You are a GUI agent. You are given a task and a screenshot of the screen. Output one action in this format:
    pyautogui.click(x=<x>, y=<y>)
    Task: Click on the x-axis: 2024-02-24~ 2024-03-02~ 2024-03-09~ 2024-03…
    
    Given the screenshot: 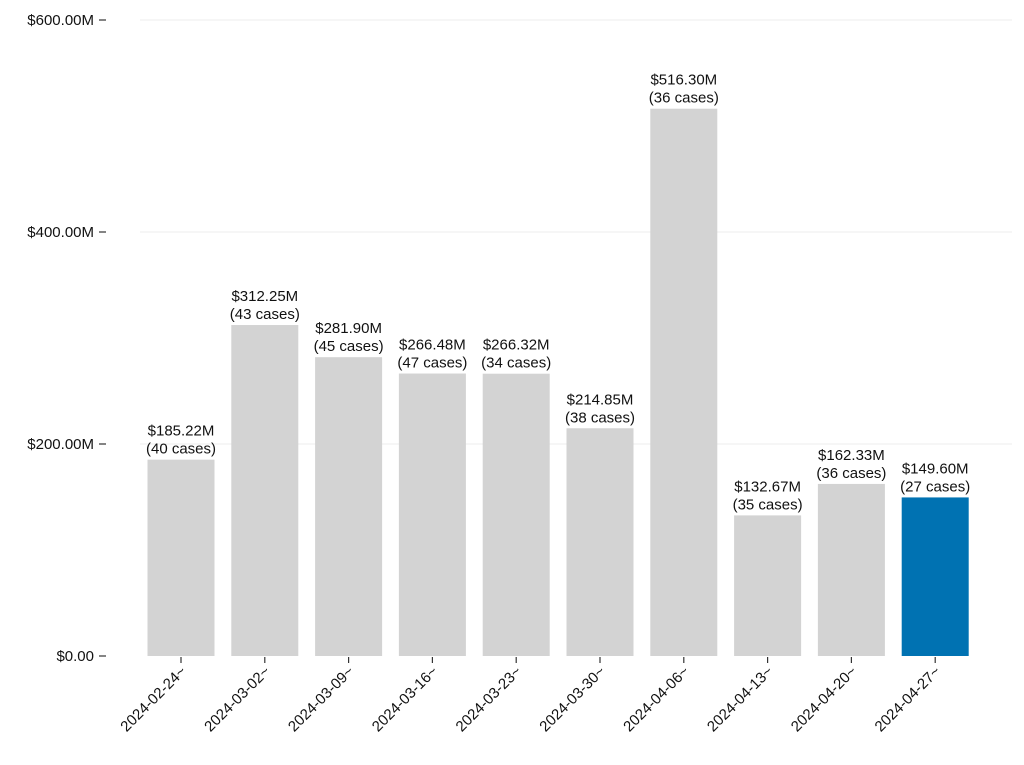 What is the action you would take?
    pyautogui.click(x=530, y=696)
    